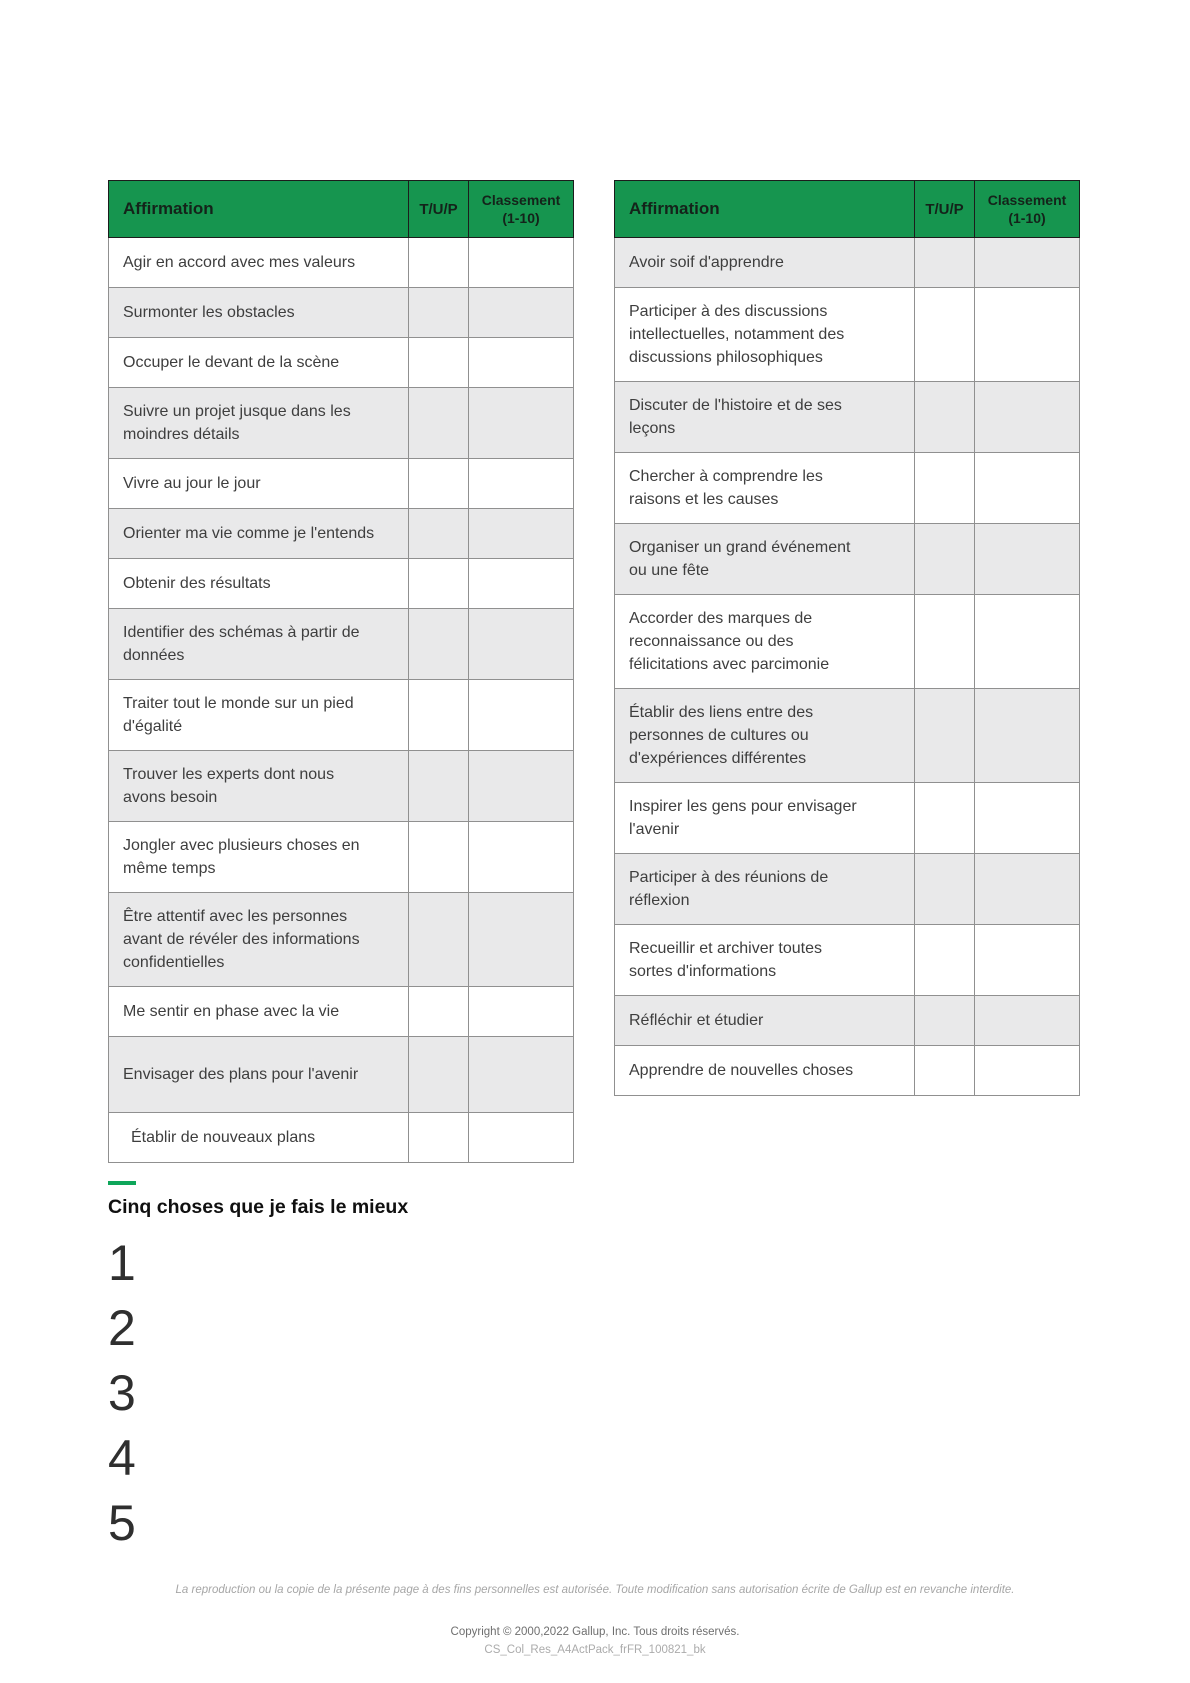  Describe the element at coordinates (122, 1183) in the screenshot. I see `green-dash-accent` at that location.